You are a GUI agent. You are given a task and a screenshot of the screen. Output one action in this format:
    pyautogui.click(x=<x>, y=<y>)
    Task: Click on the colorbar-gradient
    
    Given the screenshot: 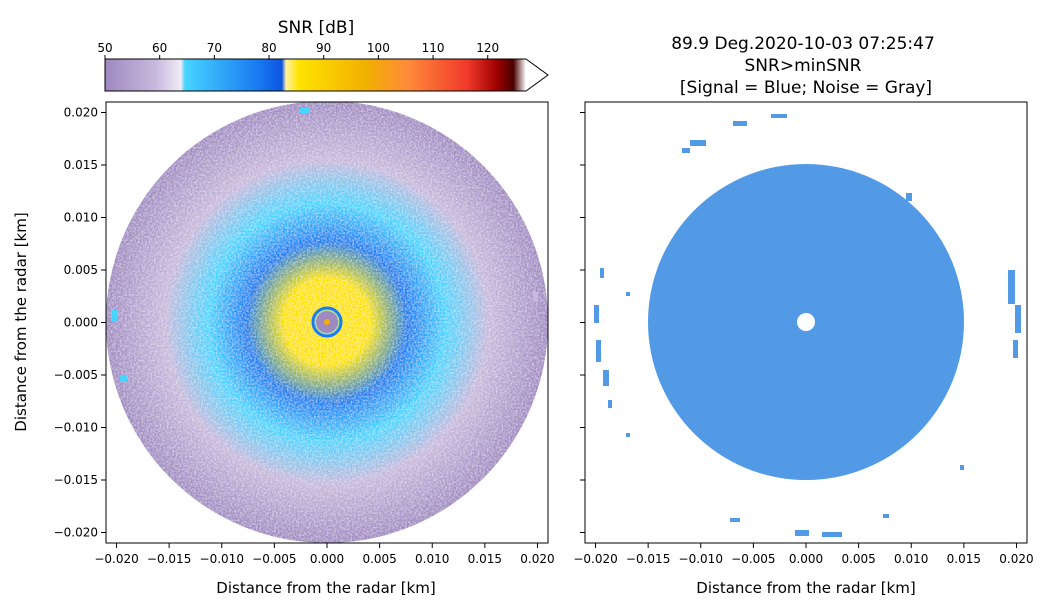 What is the action you would take?
    pyautogui.click(x=315, y=75)
    